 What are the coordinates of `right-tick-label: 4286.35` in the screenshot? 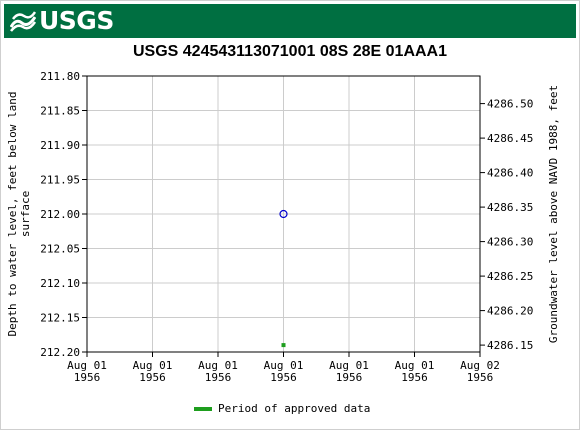 It's located at (510, 207).